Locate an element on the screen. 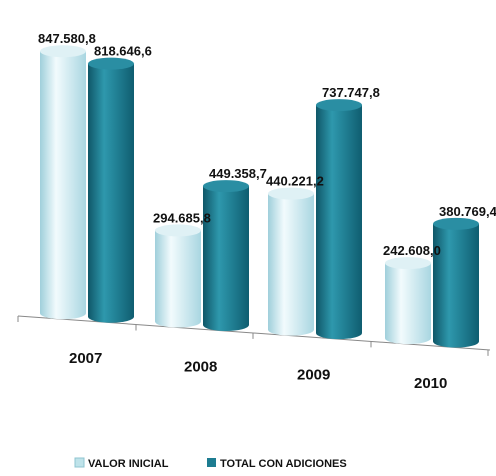 This screenshot has width=496, height=476. legend-swatch-valor-inicial is located at coordinates (79, 462).